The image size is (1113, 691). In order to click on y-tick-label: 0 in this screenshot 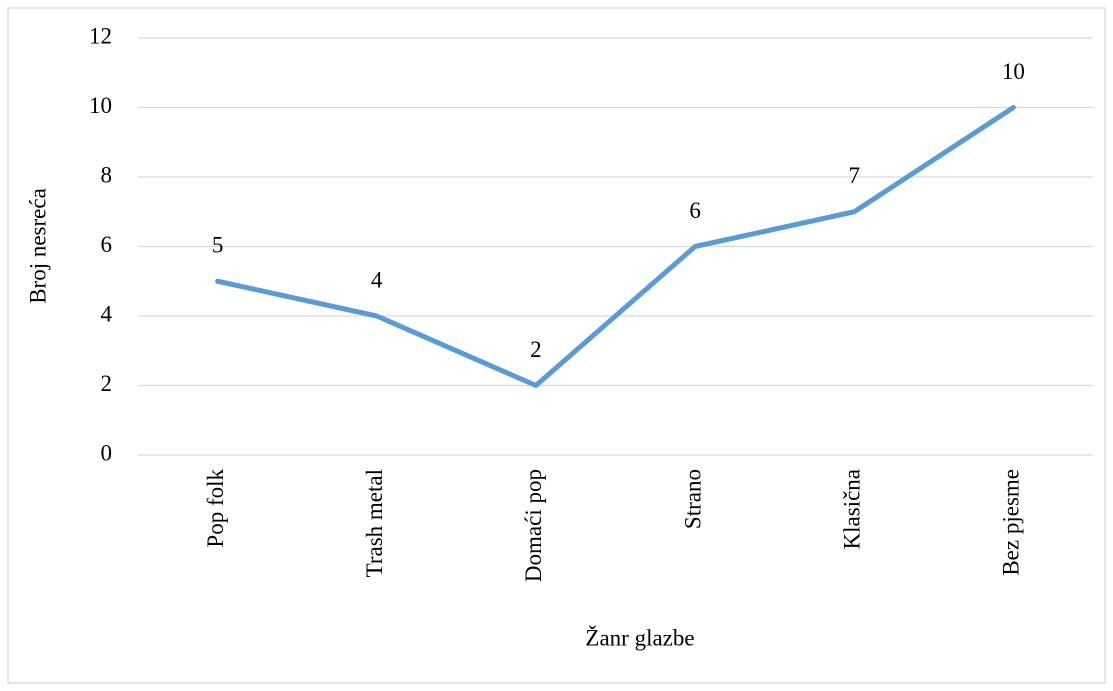, I will do `click(107, 452)`.